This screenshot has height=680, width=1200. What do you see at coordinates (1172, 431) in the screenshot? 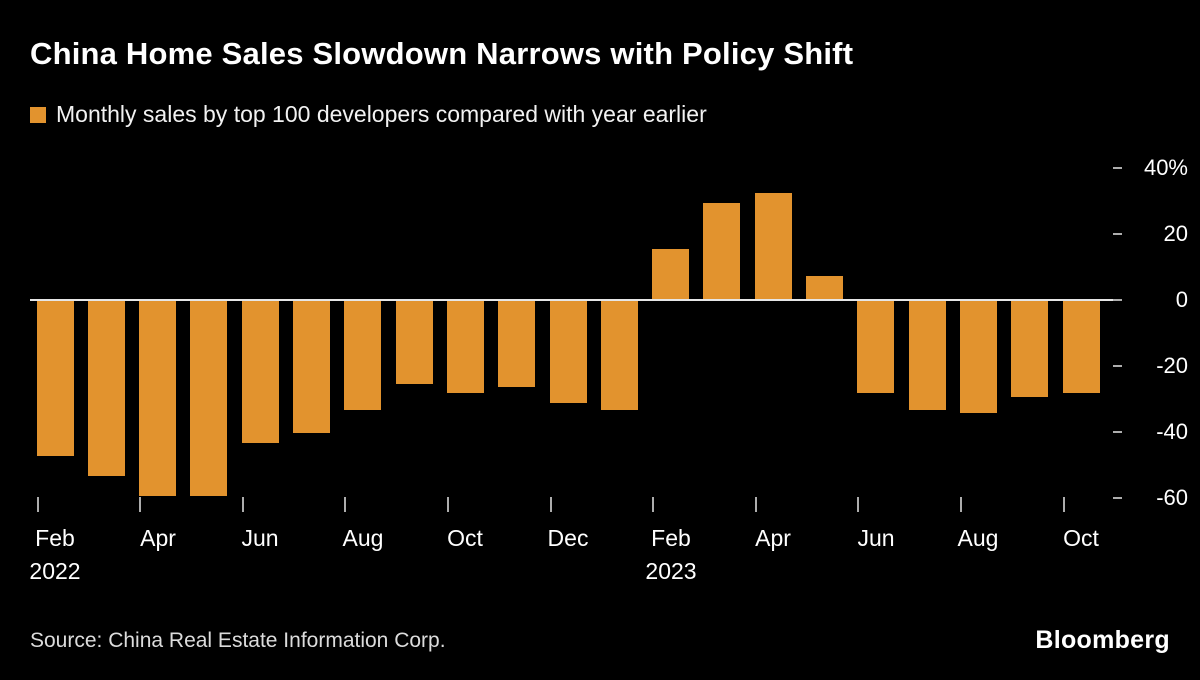
I see `y-axis-label: -40` at bounding box center [1172, 431].